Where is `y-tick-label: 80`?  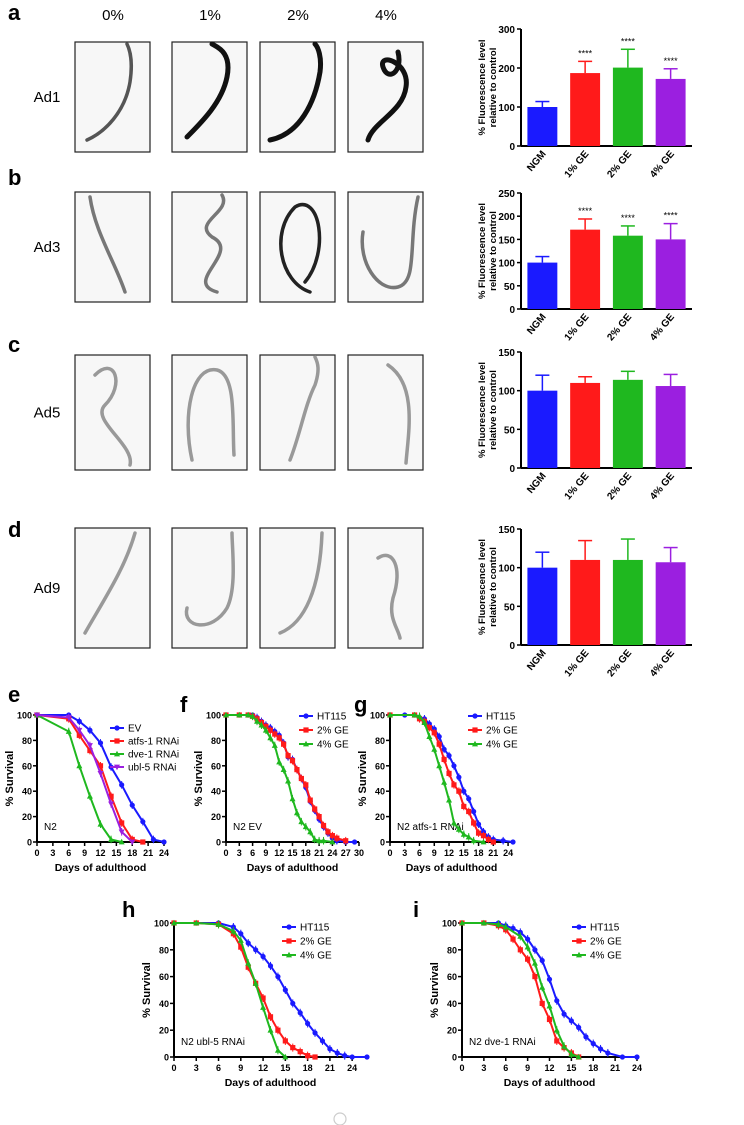 y-tick-label: 80 is located at coordinates (216, 741).